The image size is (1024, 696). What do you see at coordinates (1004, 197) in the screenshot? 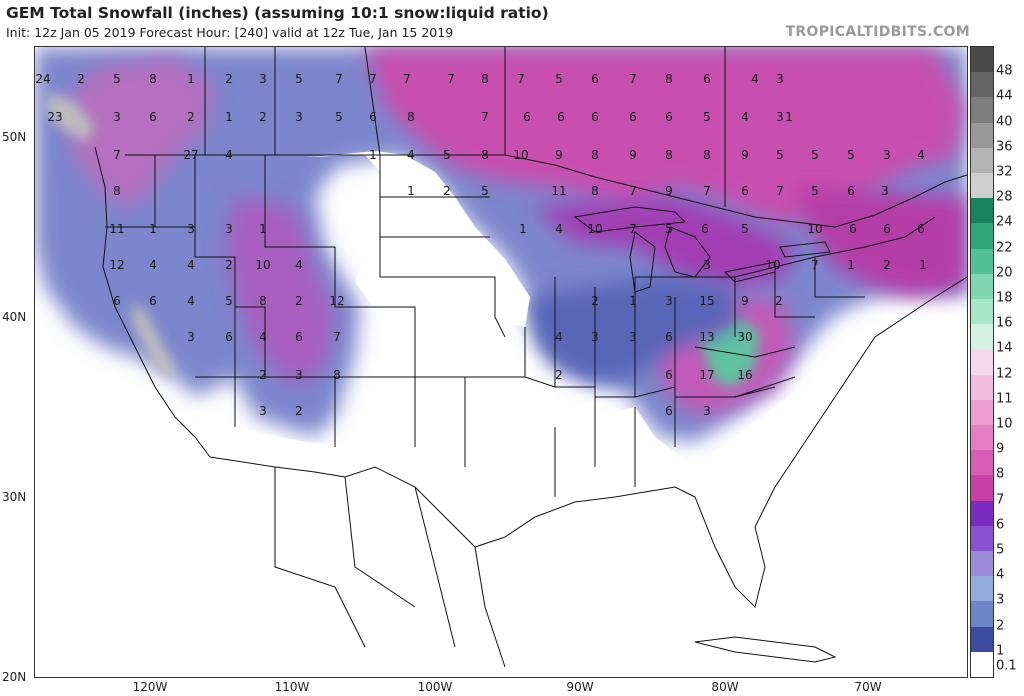
I see `colorbar-label: 28` at bounding box center [1004, 197].